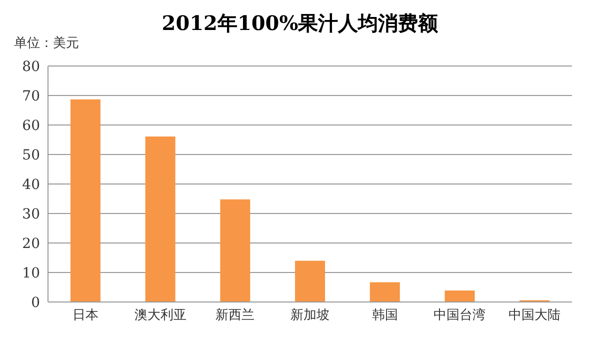  I want to click on y-tick-label: 70, so click(31, 96).